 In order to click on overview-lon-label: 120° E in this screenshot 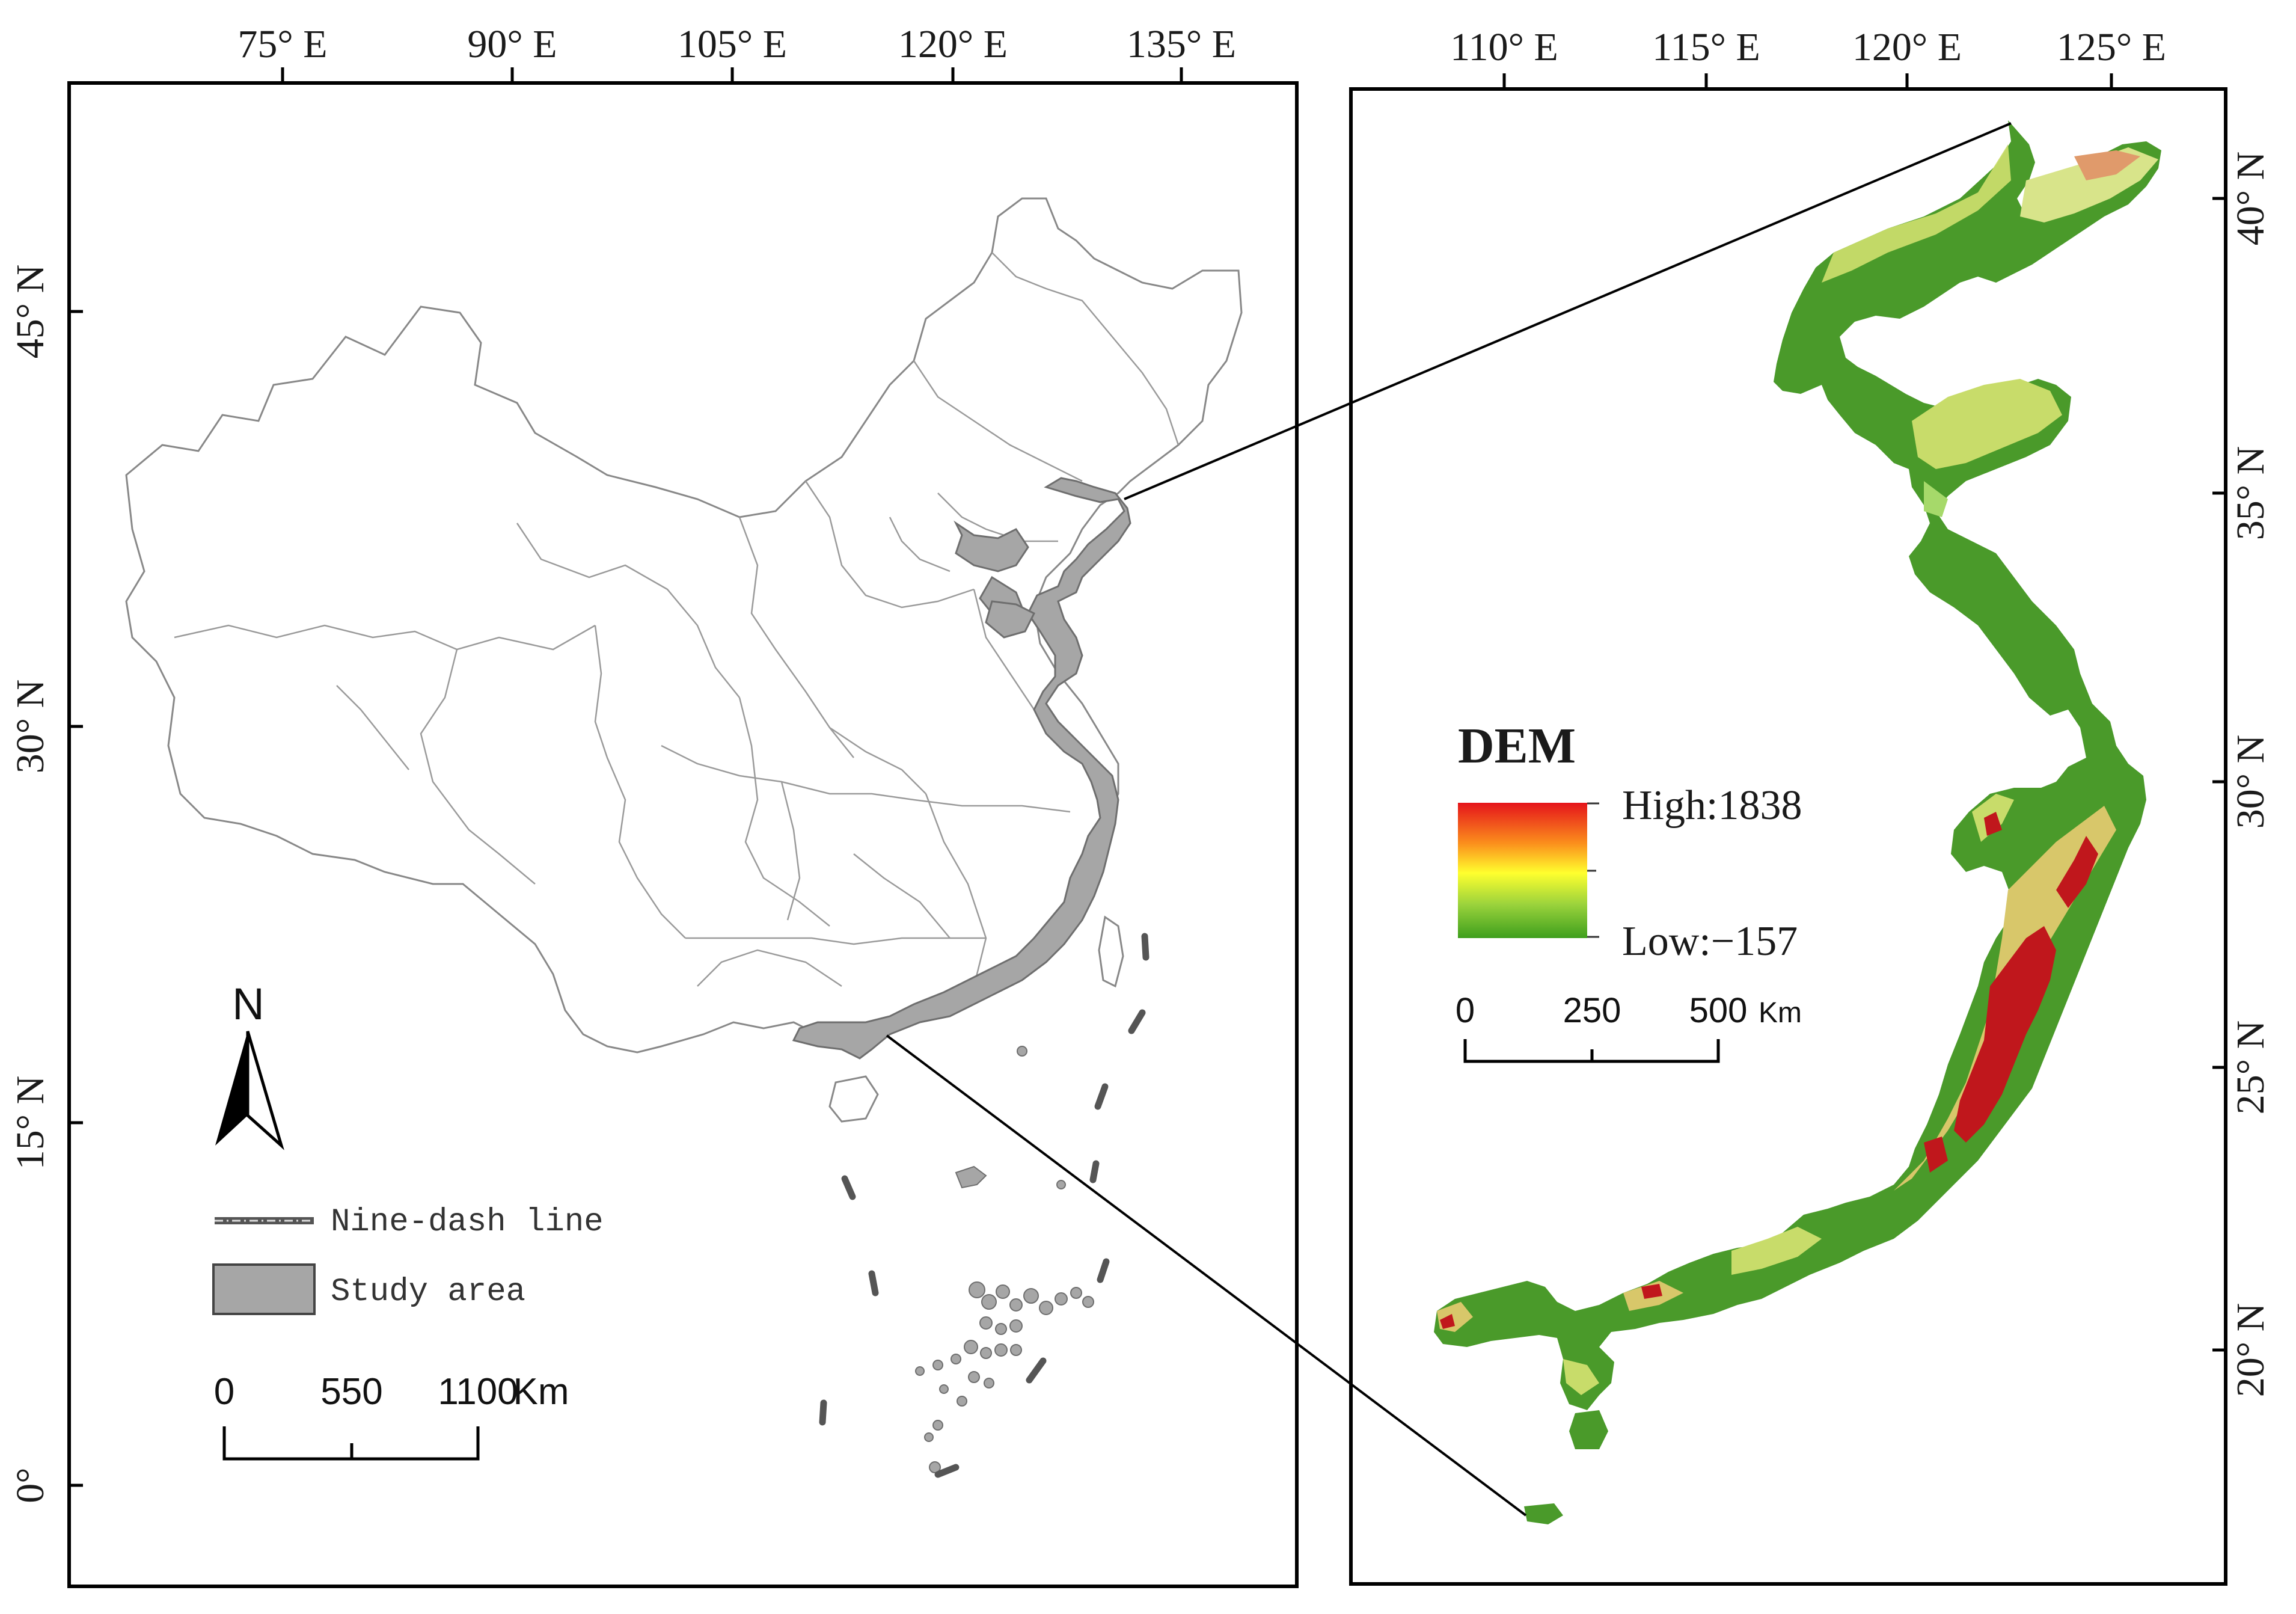, I will do `click(953, 44)`.